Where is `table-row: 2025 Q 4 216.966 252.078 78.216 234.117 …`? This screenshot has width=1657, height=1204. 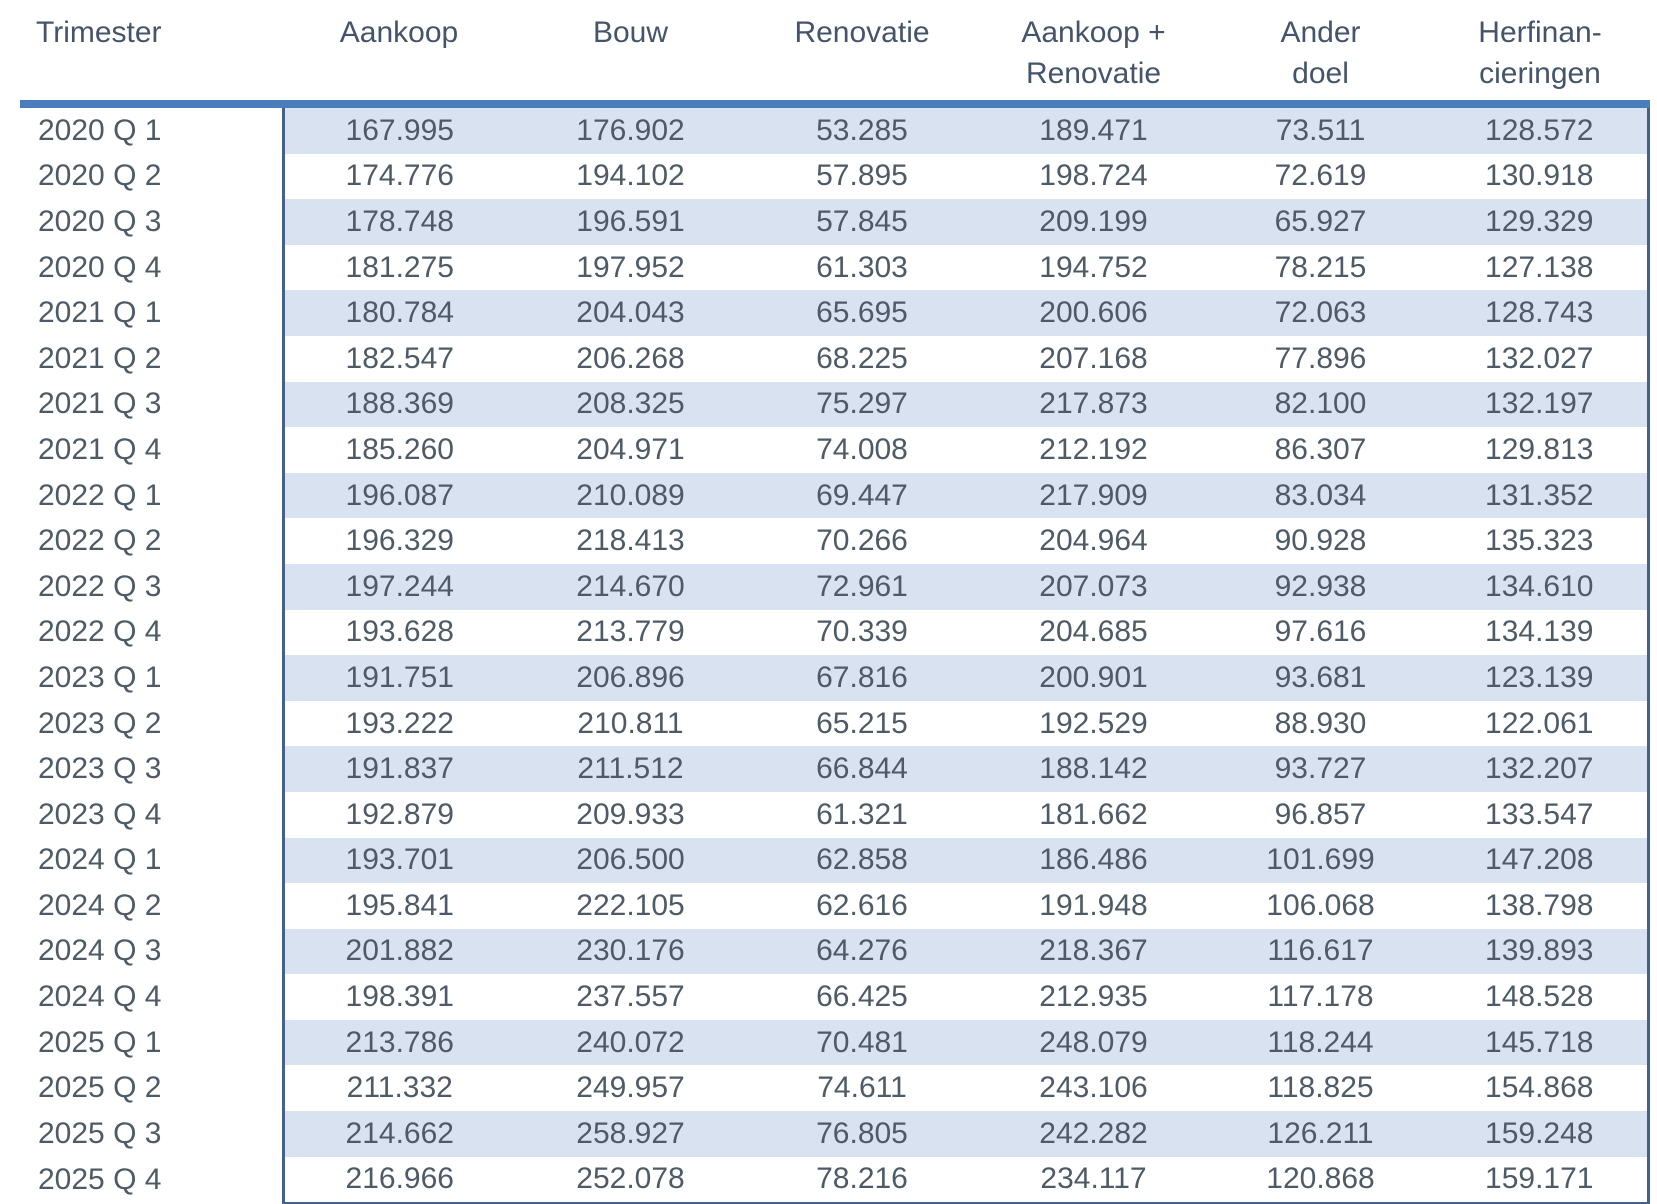 table-row: 2025 Q 4 216.966 252.078 78.216 234.117 … is located at coordinates (835, 1180).